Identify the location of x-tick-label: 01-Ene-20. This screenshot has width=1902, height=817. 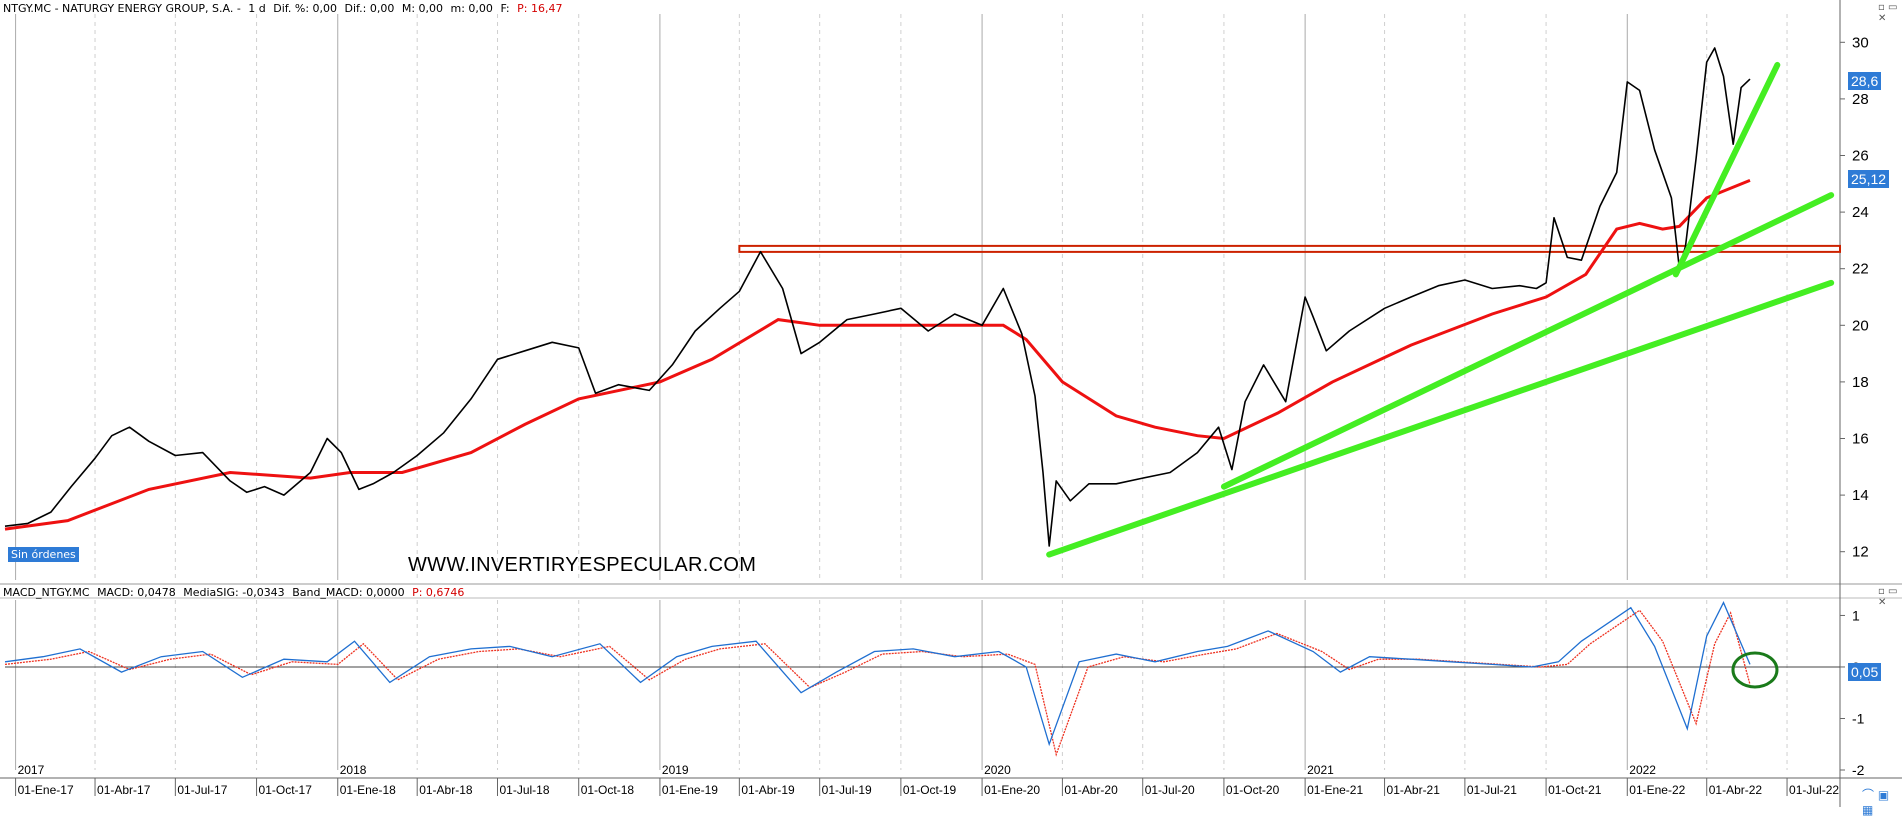
(1012, 790).